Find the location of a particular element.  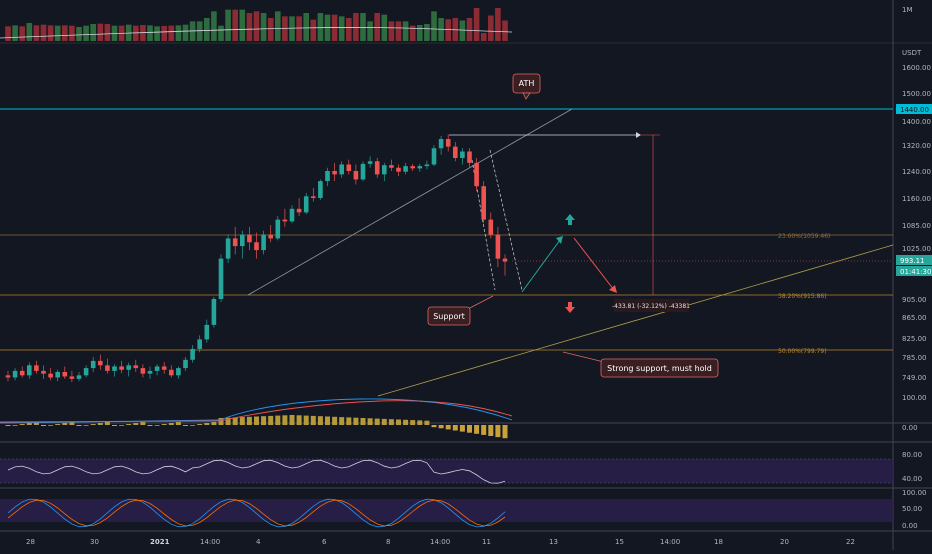

red-arrow-down-icon is located at coordinates (570, 307).